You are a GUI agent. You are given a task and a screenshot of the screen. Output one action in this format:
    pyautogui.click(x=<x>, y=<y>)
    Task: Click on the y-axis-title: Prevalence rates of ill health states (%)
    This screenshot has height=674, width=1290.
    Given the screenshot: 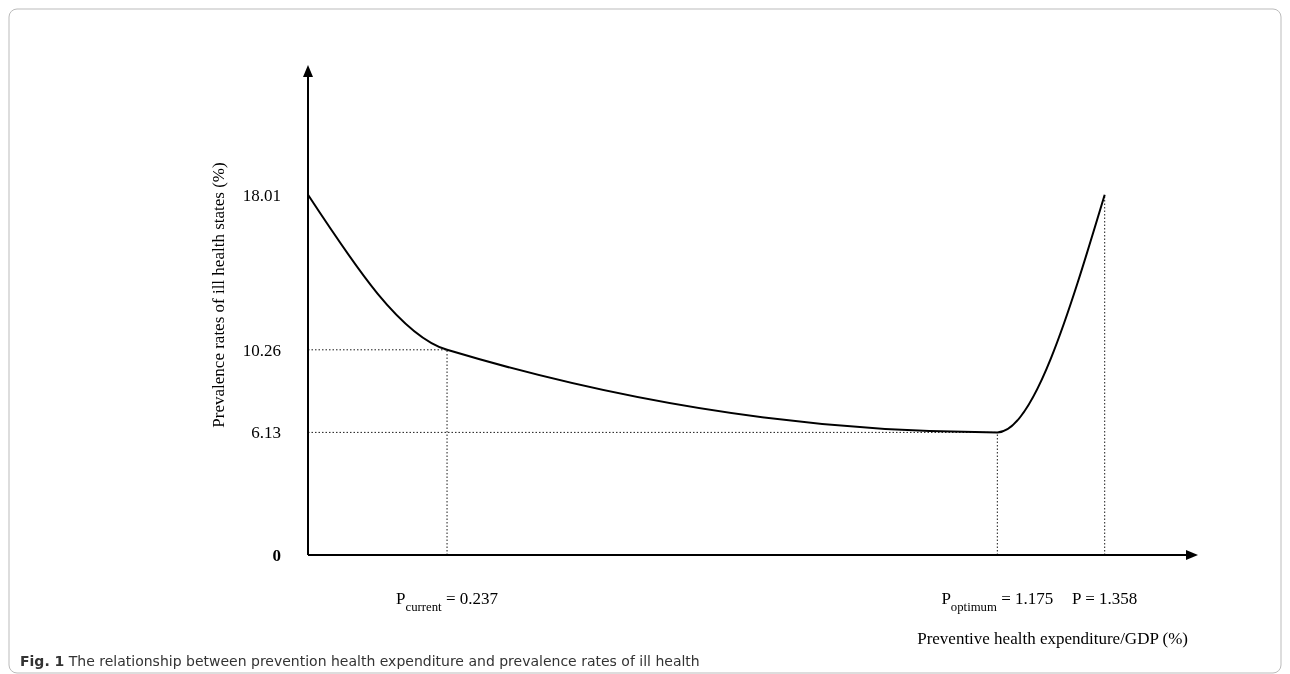 What is the action you would take?
    pyautogui.click(x=218, y=295)
    